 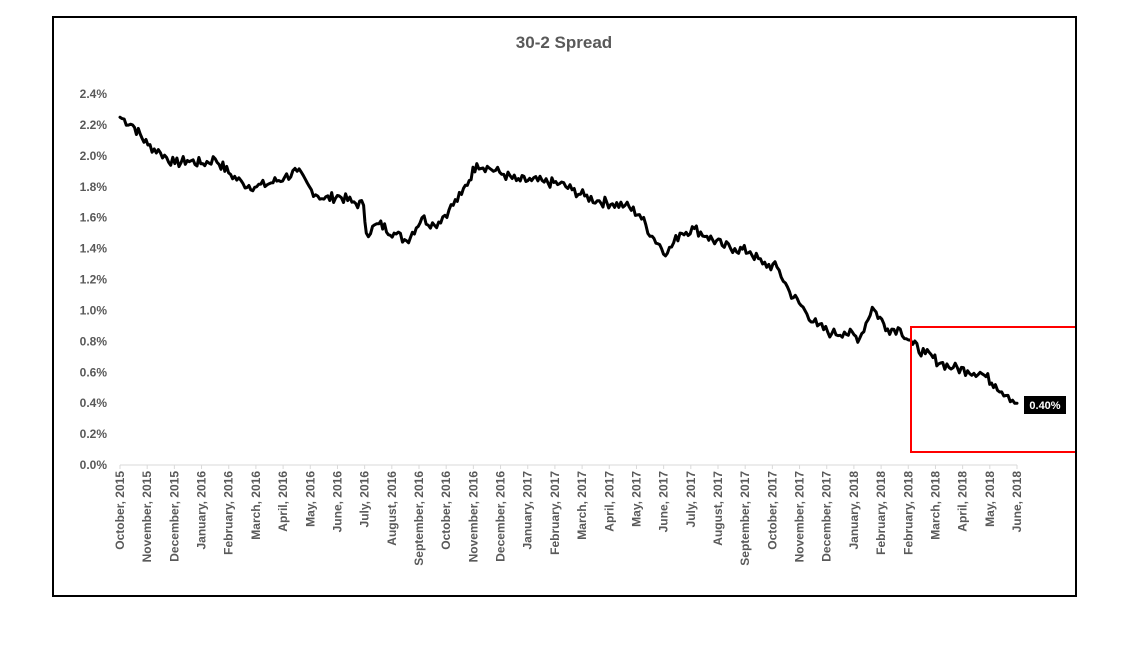 I want to click on x-tick-label: August, 2016, so click(x=392, y=508).